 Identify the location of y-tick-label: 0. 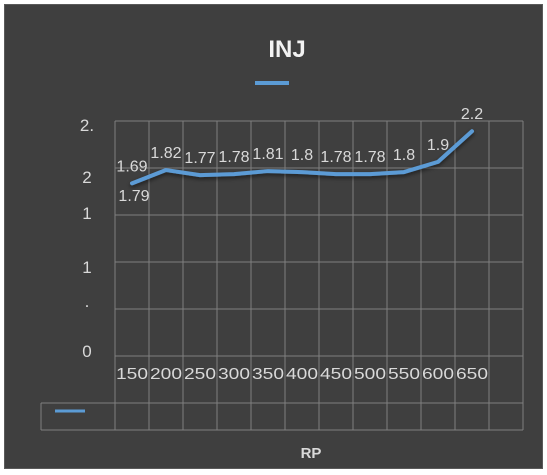
(86, 351).